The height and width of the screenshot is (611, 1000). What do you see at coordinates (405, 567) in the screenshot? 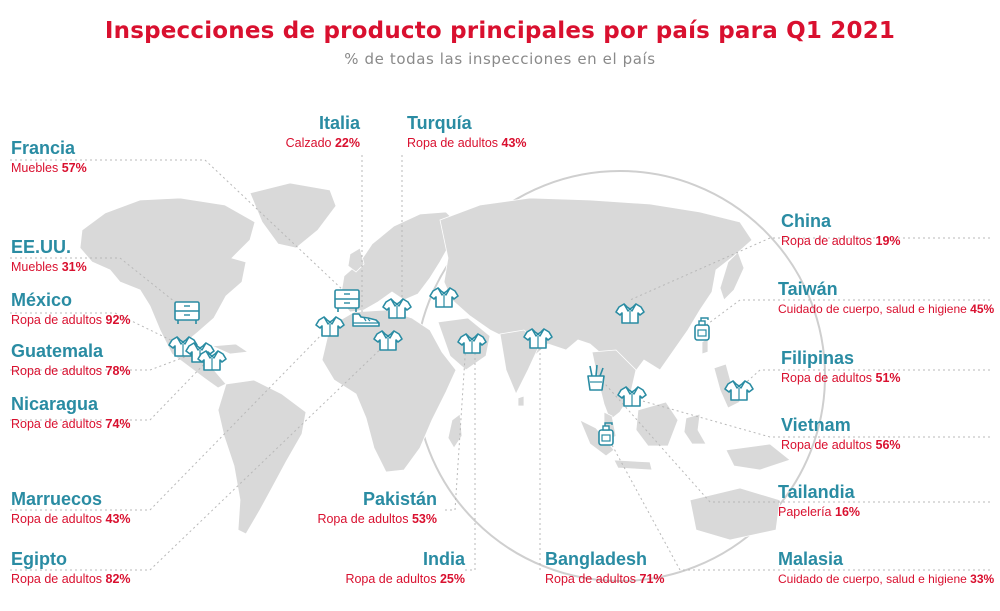
I see `label-india: India Ropa de adultos 25%` at bounding box center [405, 567].